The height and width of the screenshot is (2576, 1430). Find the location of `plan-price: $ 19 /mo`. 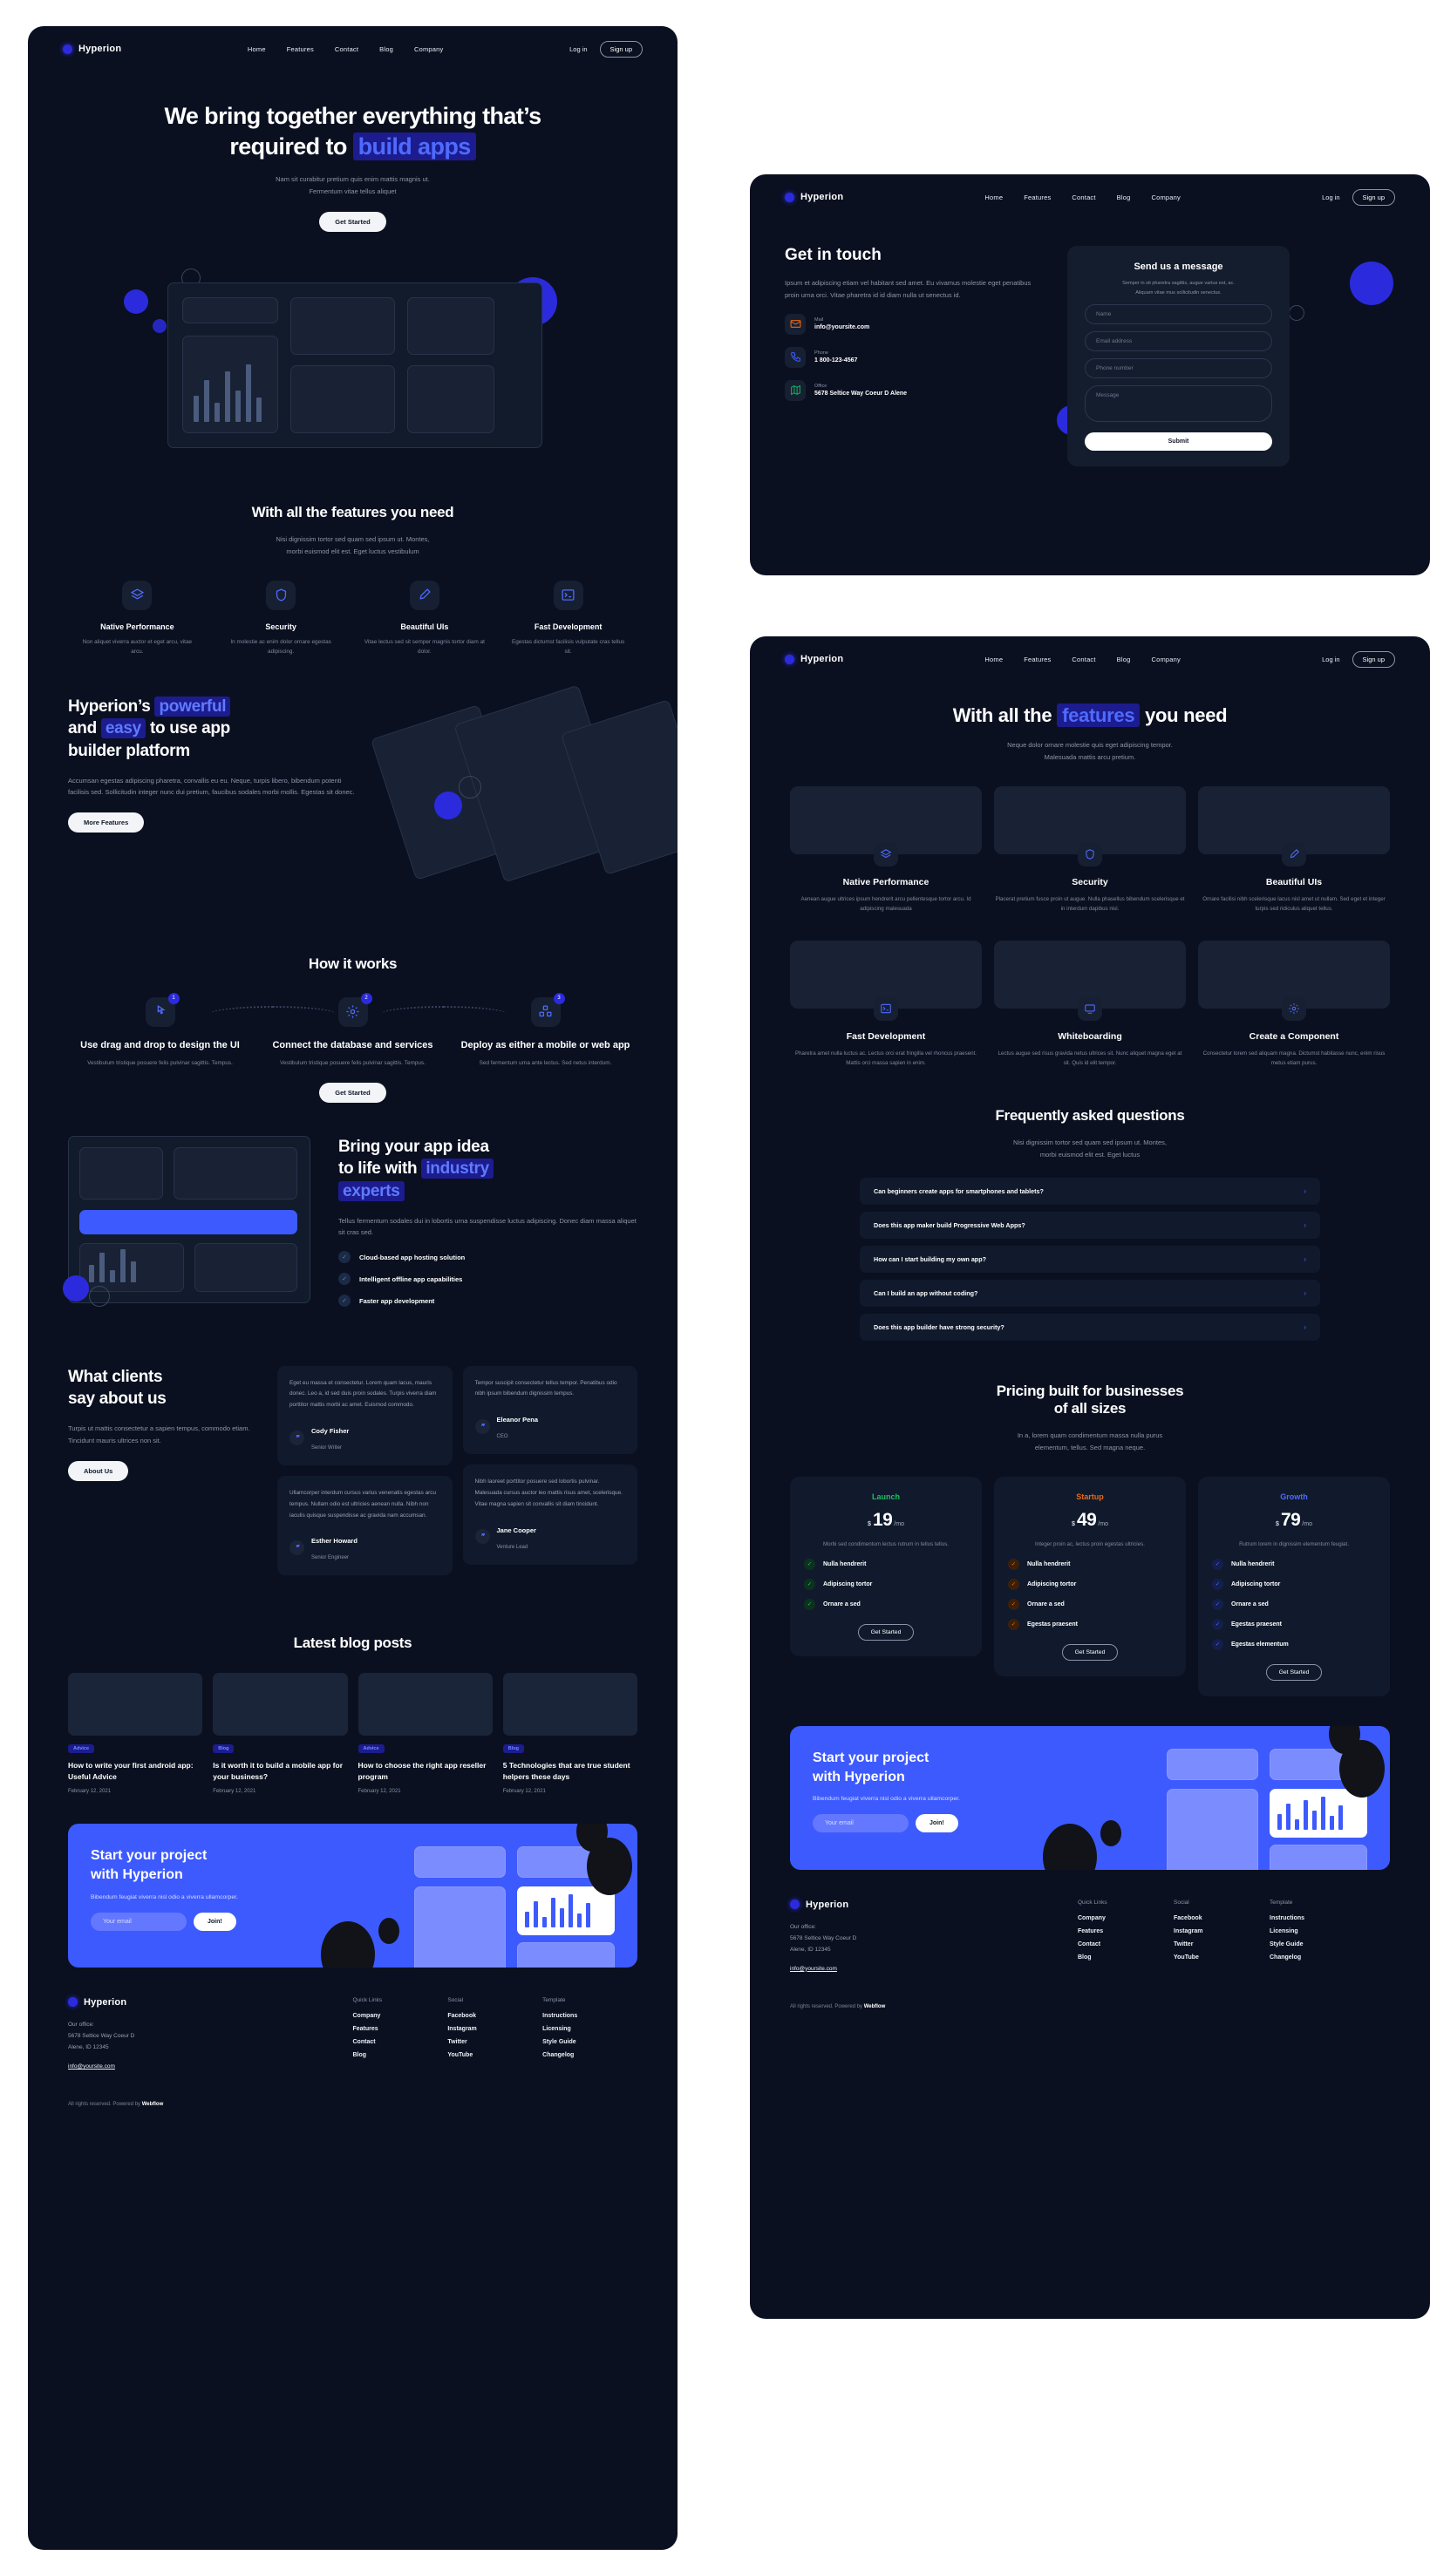

plan-price: $ 19 /mo is located at coordinates (886, 1520).